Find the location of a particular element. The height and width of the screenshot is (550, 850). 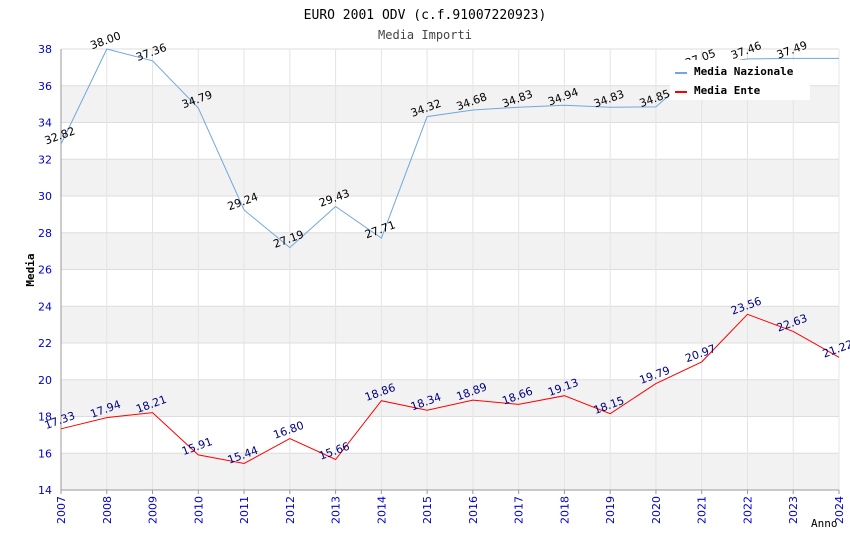

y-tick-label: 26 is located at coordinates (45, 270).